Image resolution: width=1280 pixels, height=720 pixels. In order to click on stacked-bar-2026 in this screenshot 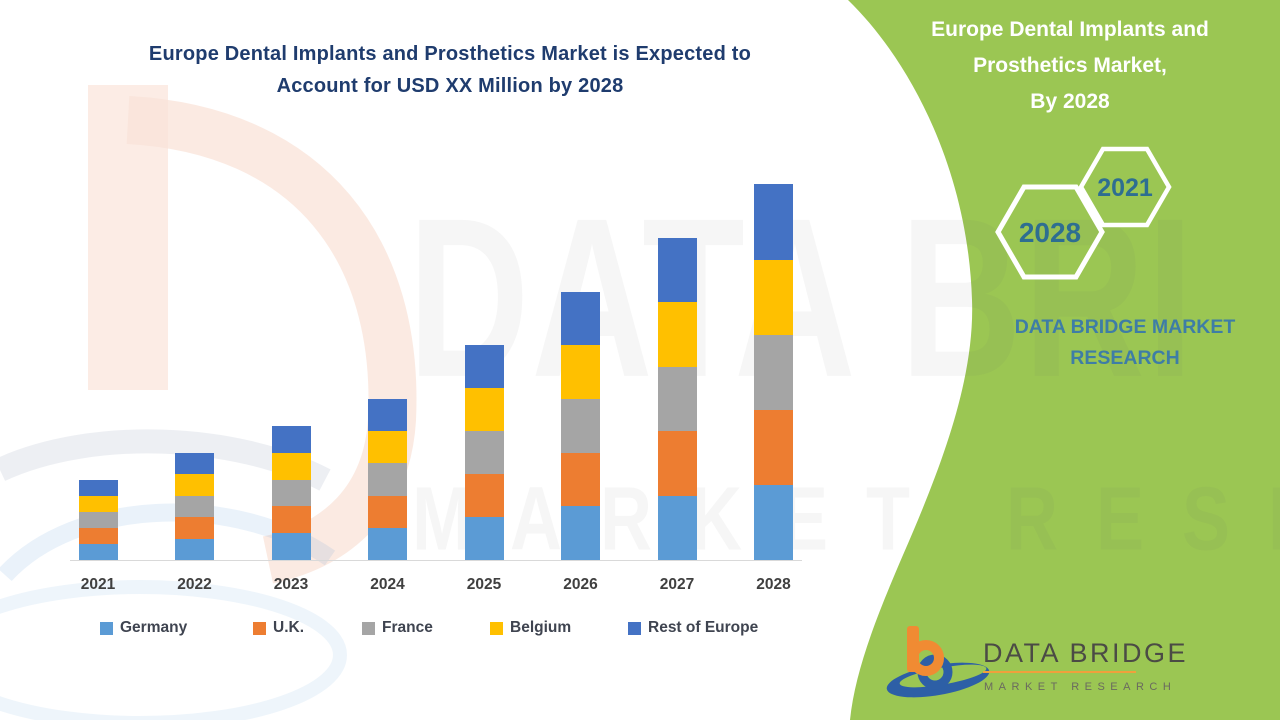, I will do `click(580, 425)`.